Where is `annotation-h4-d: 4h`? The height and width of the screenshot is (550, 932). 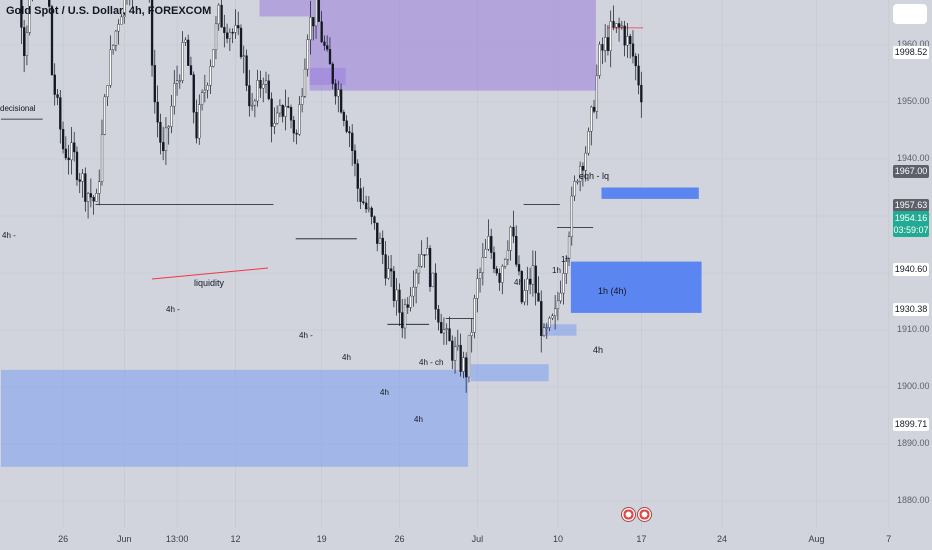 annotation-h4-d: 4h is located at coordinates (346, 357).